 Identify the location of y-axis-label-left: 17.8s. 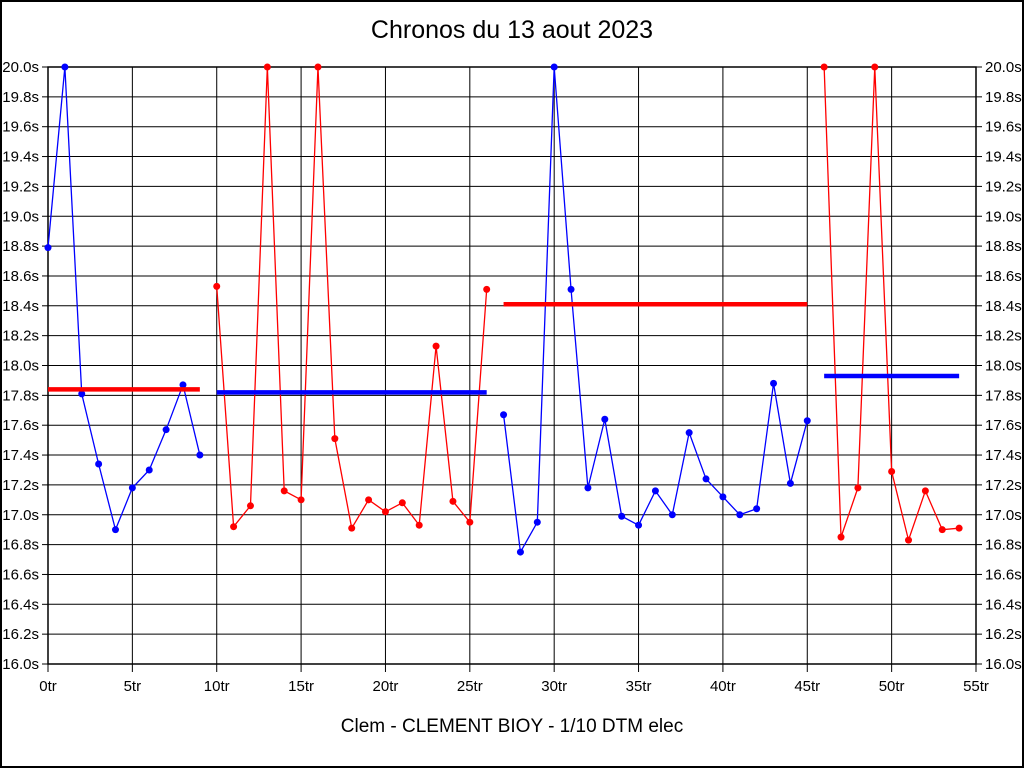
(20, 395).